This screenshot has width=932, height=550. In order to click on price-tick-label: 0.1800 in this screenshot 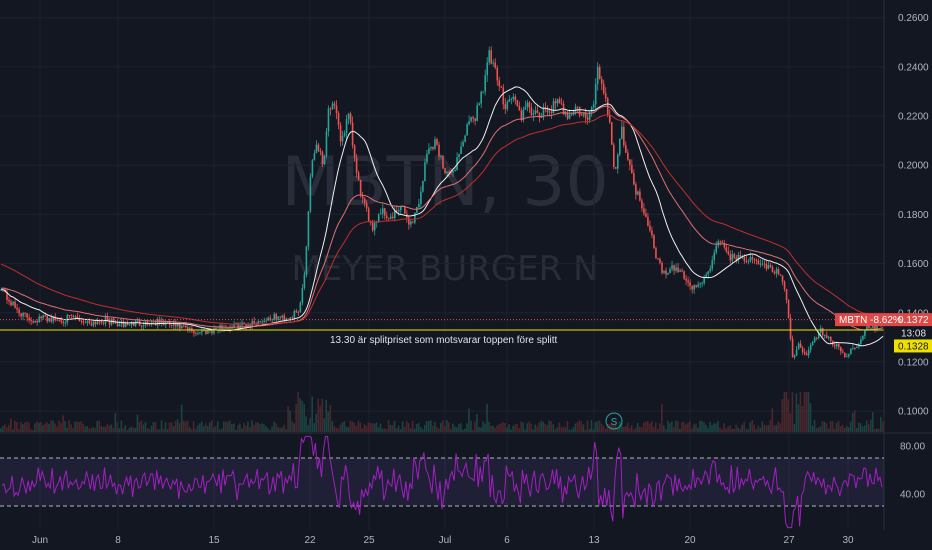, I will do `click(913, 215)`.